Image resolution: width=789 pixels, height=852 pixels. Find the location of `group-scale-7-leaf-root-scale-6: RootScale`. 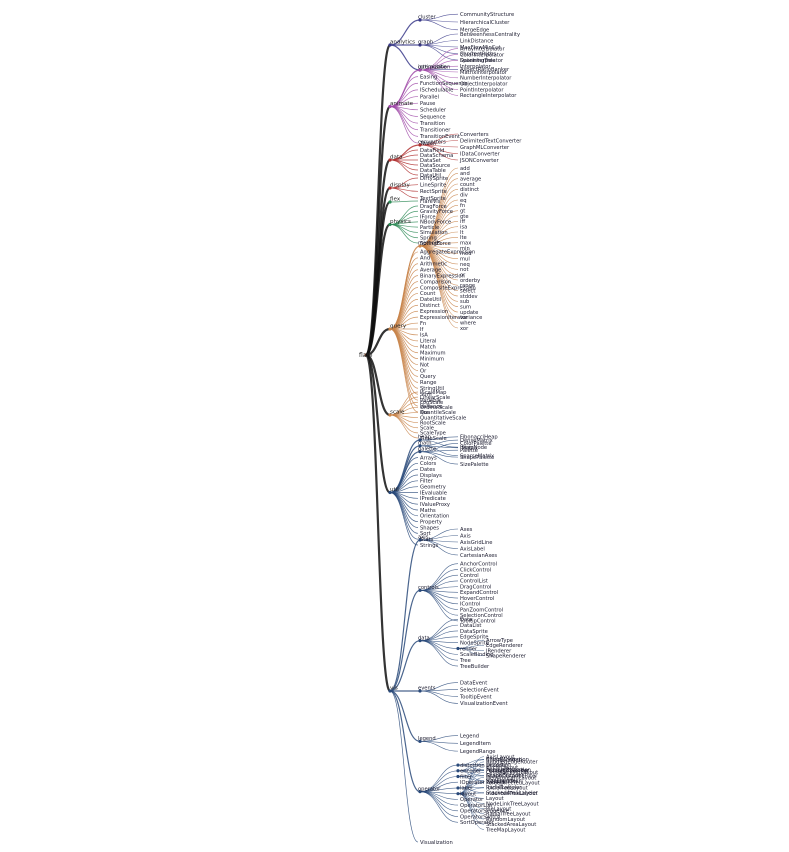

group-scale-7-leaf-root-scale-6: RootScale is located at coordinates (433, 423).